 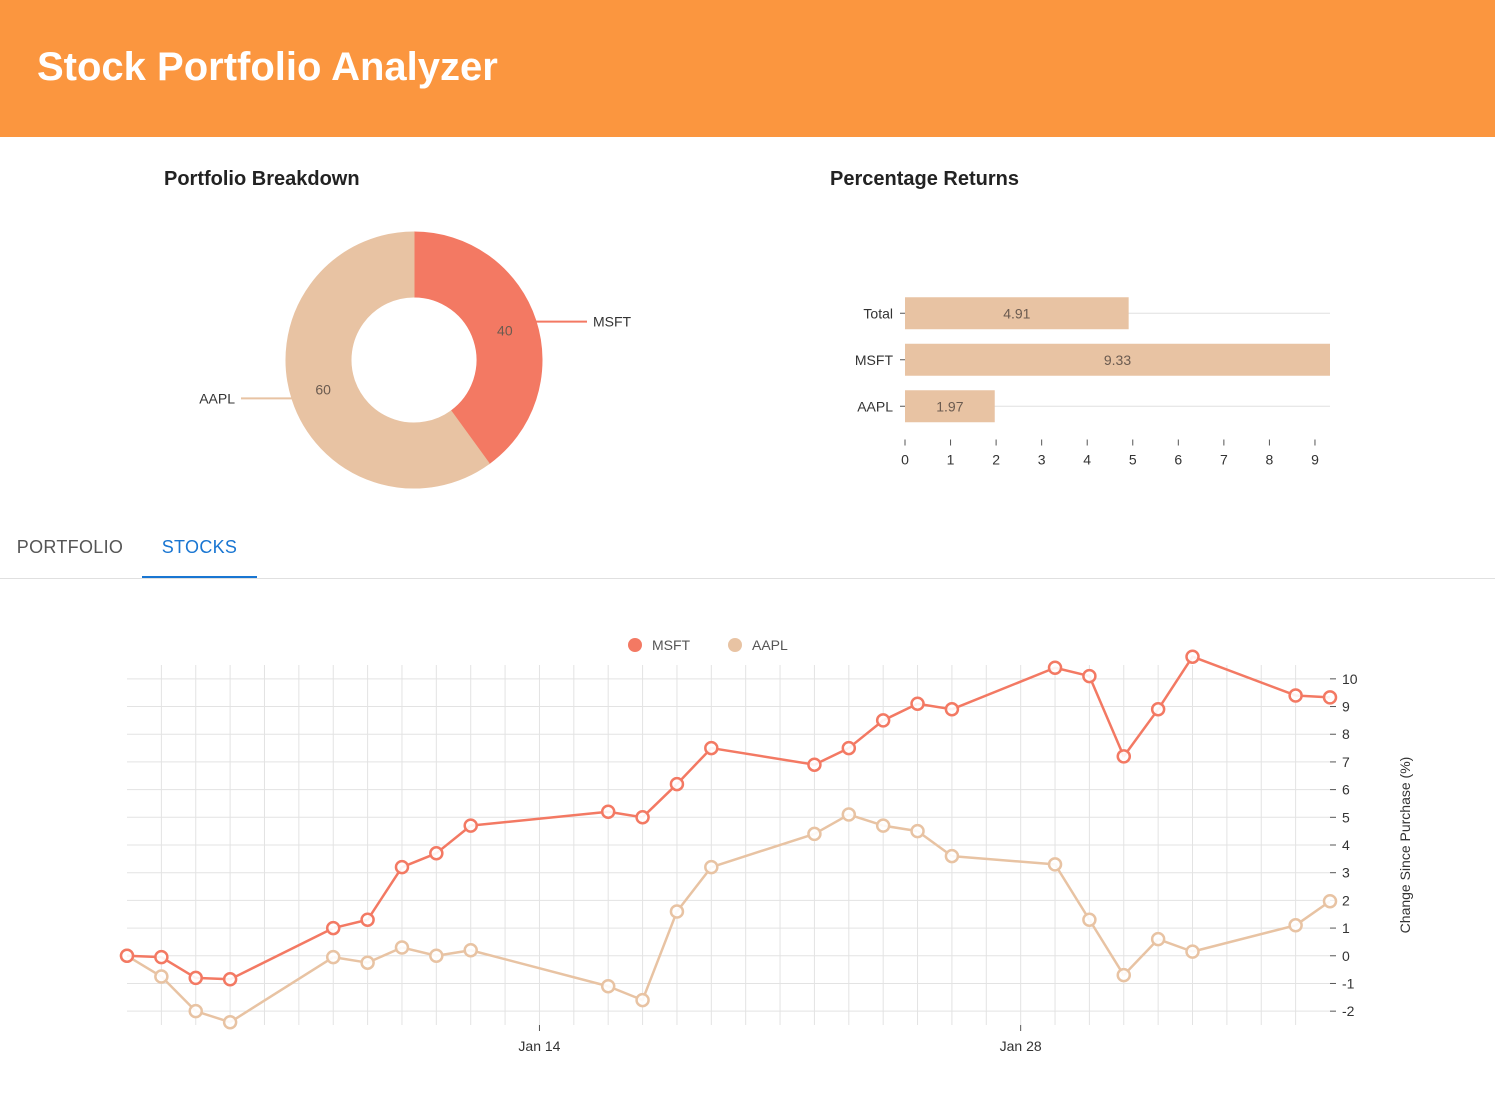 I want to click on bar-value-msft: 9.33, so click(x=1117, y=360).